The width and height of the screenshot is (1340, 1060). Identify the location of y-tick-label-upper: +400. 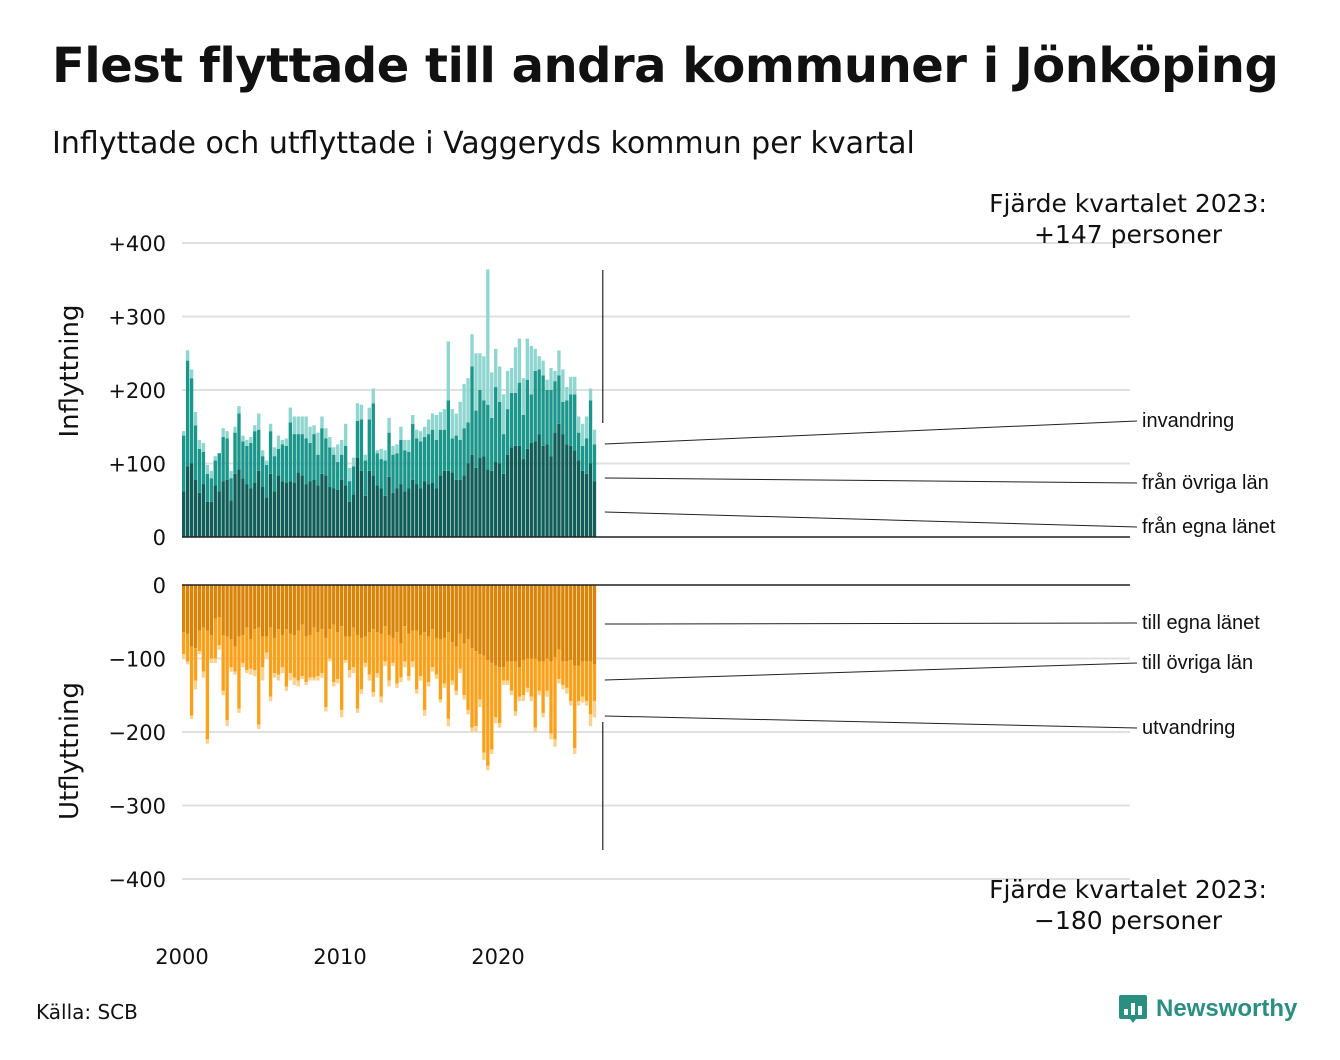
(137, 244).